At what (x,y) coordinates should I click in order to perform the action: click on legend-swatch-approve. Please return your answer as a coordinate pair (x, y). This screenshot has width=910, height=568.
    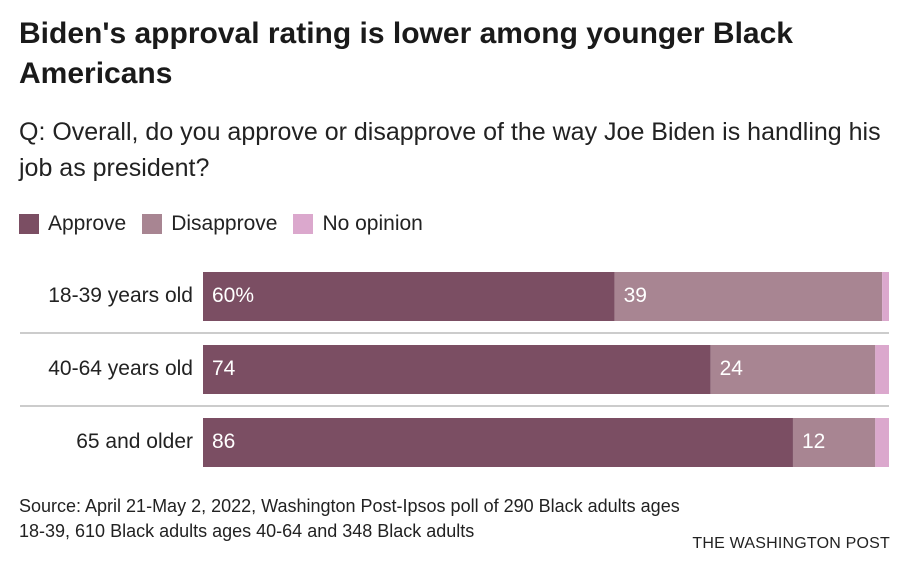
    Looking at the image, I should click on (29, 224).